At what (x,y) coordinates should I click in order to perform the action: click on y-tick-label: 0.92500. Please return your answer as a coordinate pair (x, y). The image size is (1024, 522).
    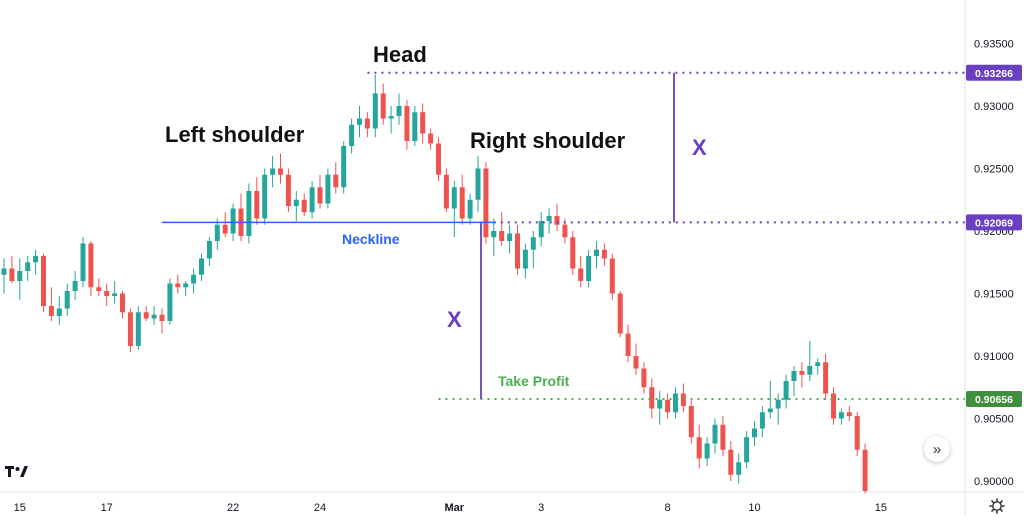
    Looking at the image, I should click on (994, 170).